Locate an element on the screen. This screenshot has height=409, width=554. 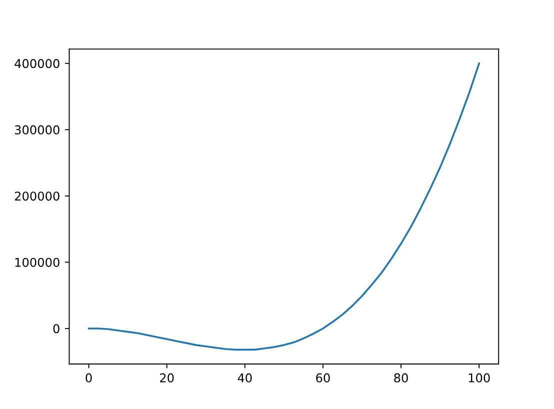
x-tick-label: 80 is located at coordinates (401, 377).